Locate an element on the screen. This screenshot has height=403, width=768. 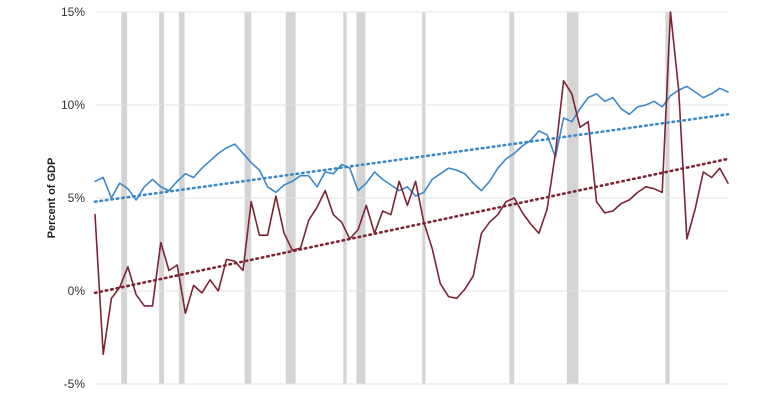
y-tick-label: 10% is located at coordinates (73, 105).